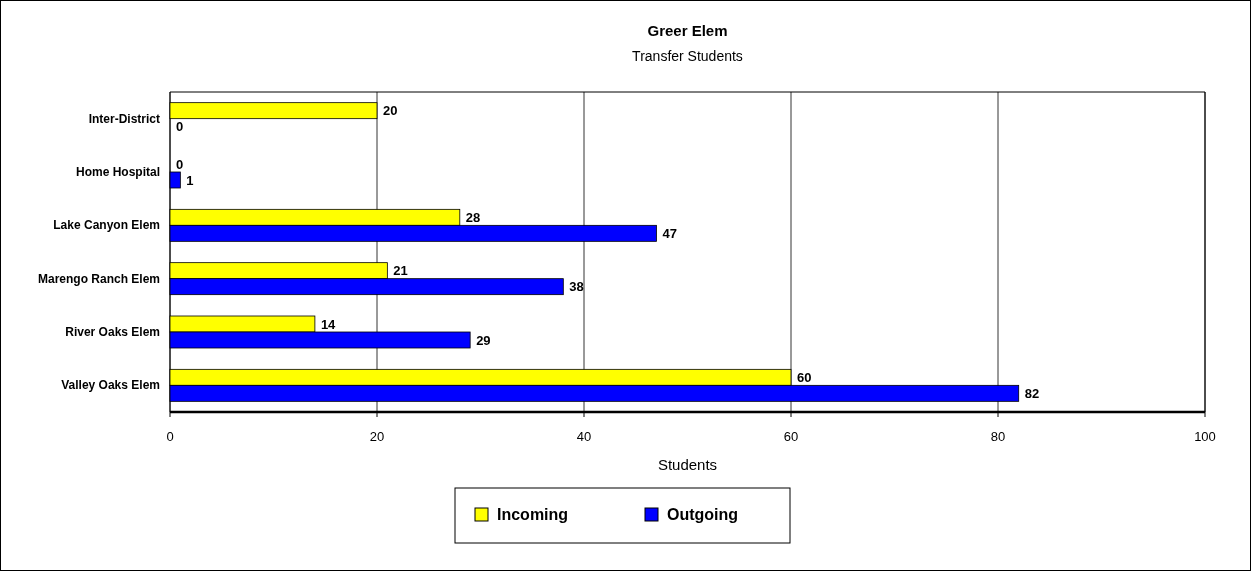  I want to click on y-tick-label: River Oaks Elem, so click(112, 332).